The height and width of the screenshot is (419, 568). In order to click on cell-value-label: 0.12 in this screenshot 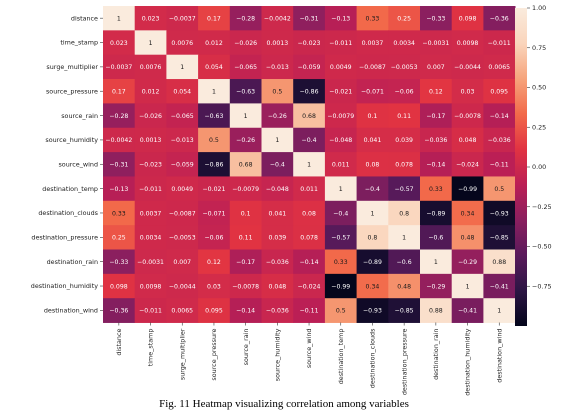, I will do `click(436, 92)`.